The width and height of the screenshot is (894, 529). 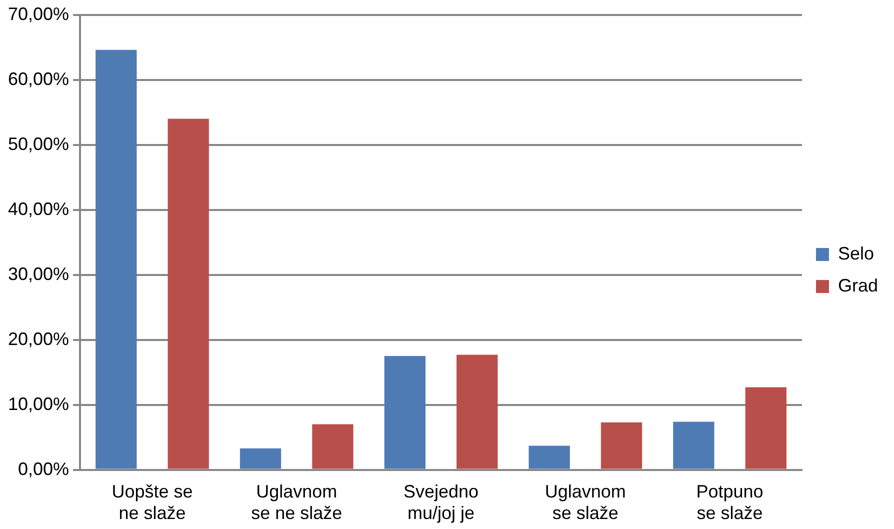 I want to click on x-tick-label: Uopšte se ne slaže, so click(x=152, y=503).